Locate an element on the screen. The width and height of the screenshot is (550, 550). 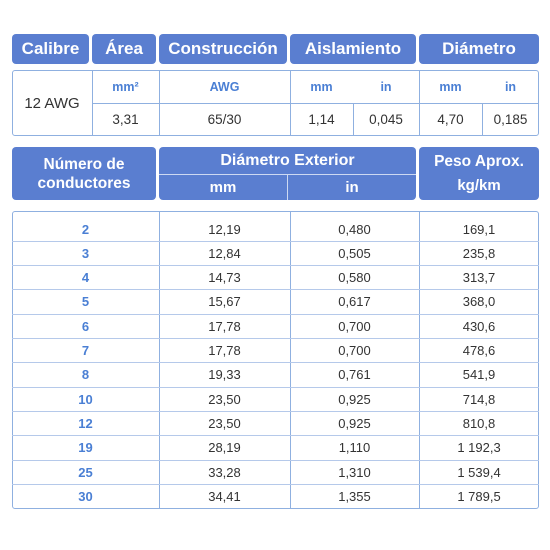
peso-cell: 714,8 is located at coordinates (479, 399).